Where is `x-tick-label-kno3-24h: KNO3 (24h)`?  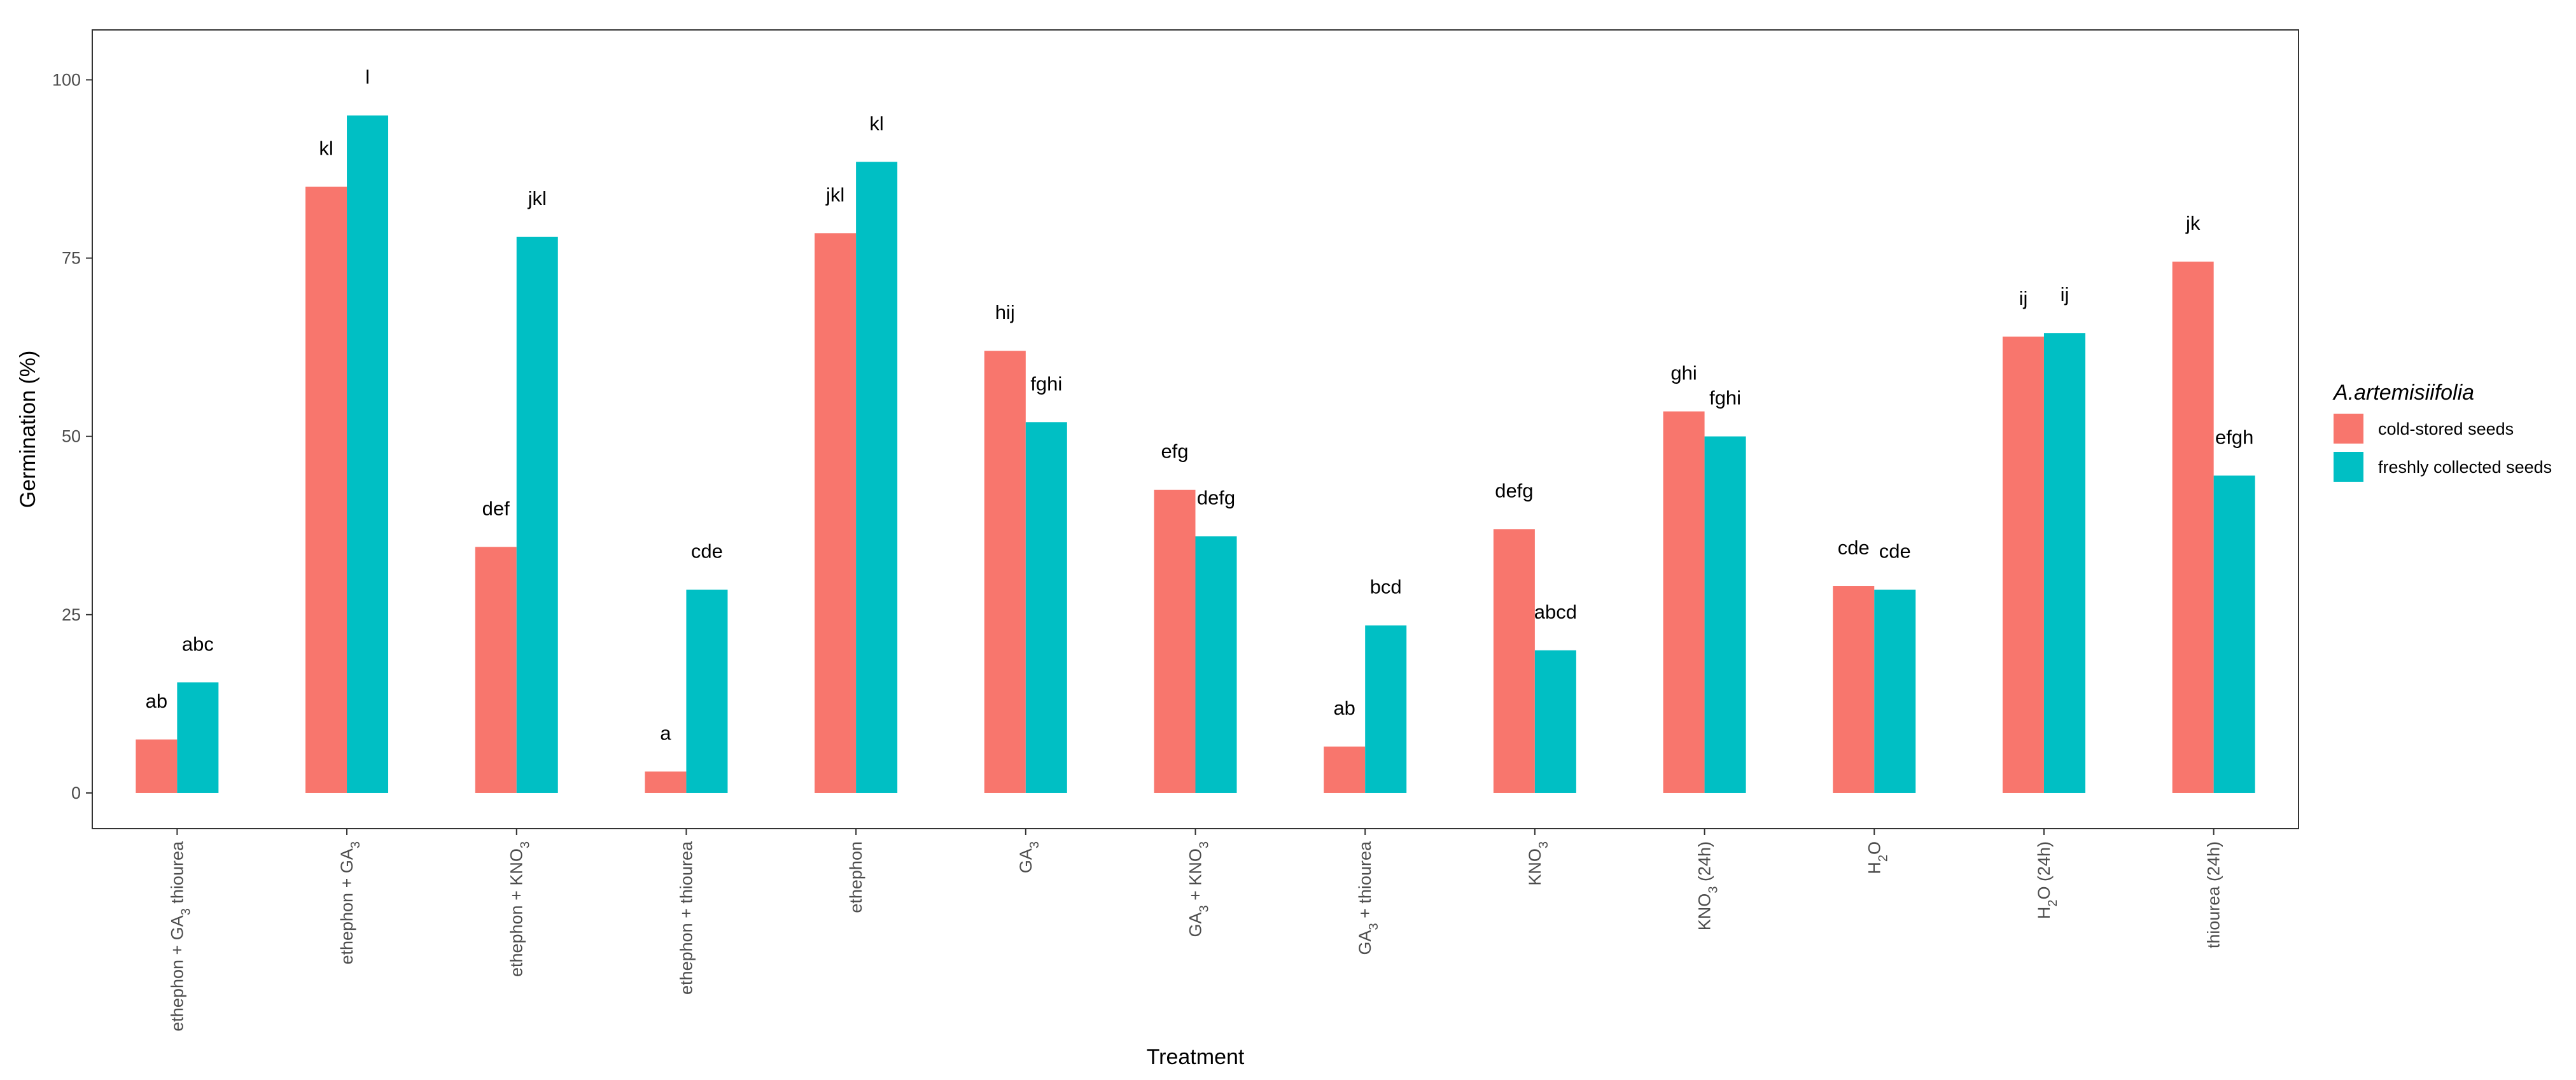
x-tick-label-kno3-24h: KNO3 (24h) is located at coordinates (1708, 885).